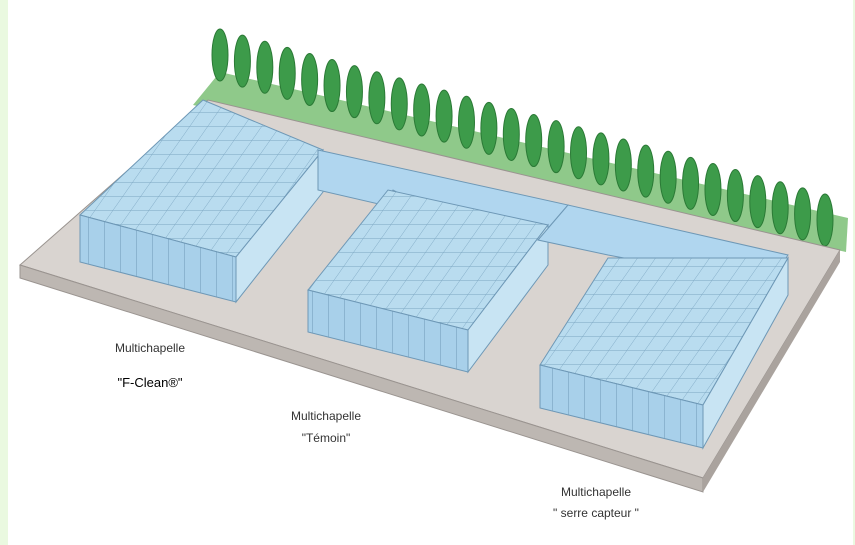 Image resolution: width=855 pixels, height=545 pixels. I want to click on label-box, so click(160, 383).